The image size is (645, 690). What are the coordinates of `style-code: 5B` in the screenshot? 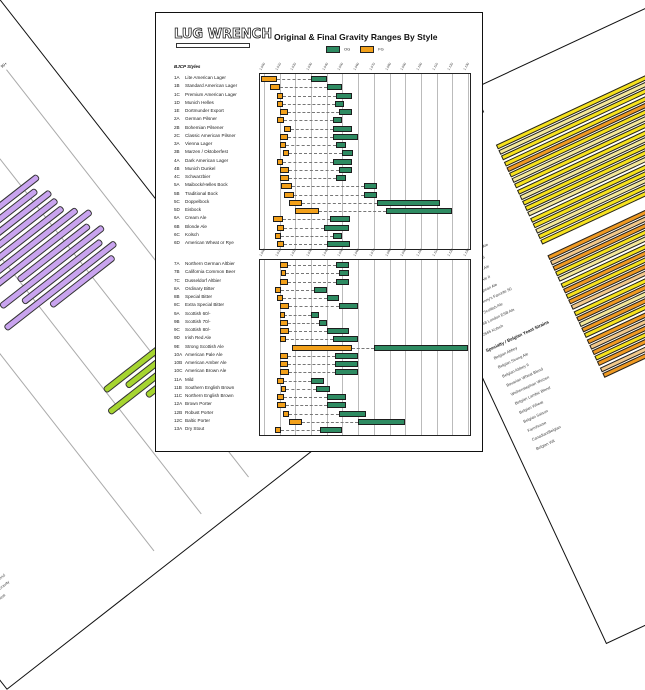 It's located at (177, 193).